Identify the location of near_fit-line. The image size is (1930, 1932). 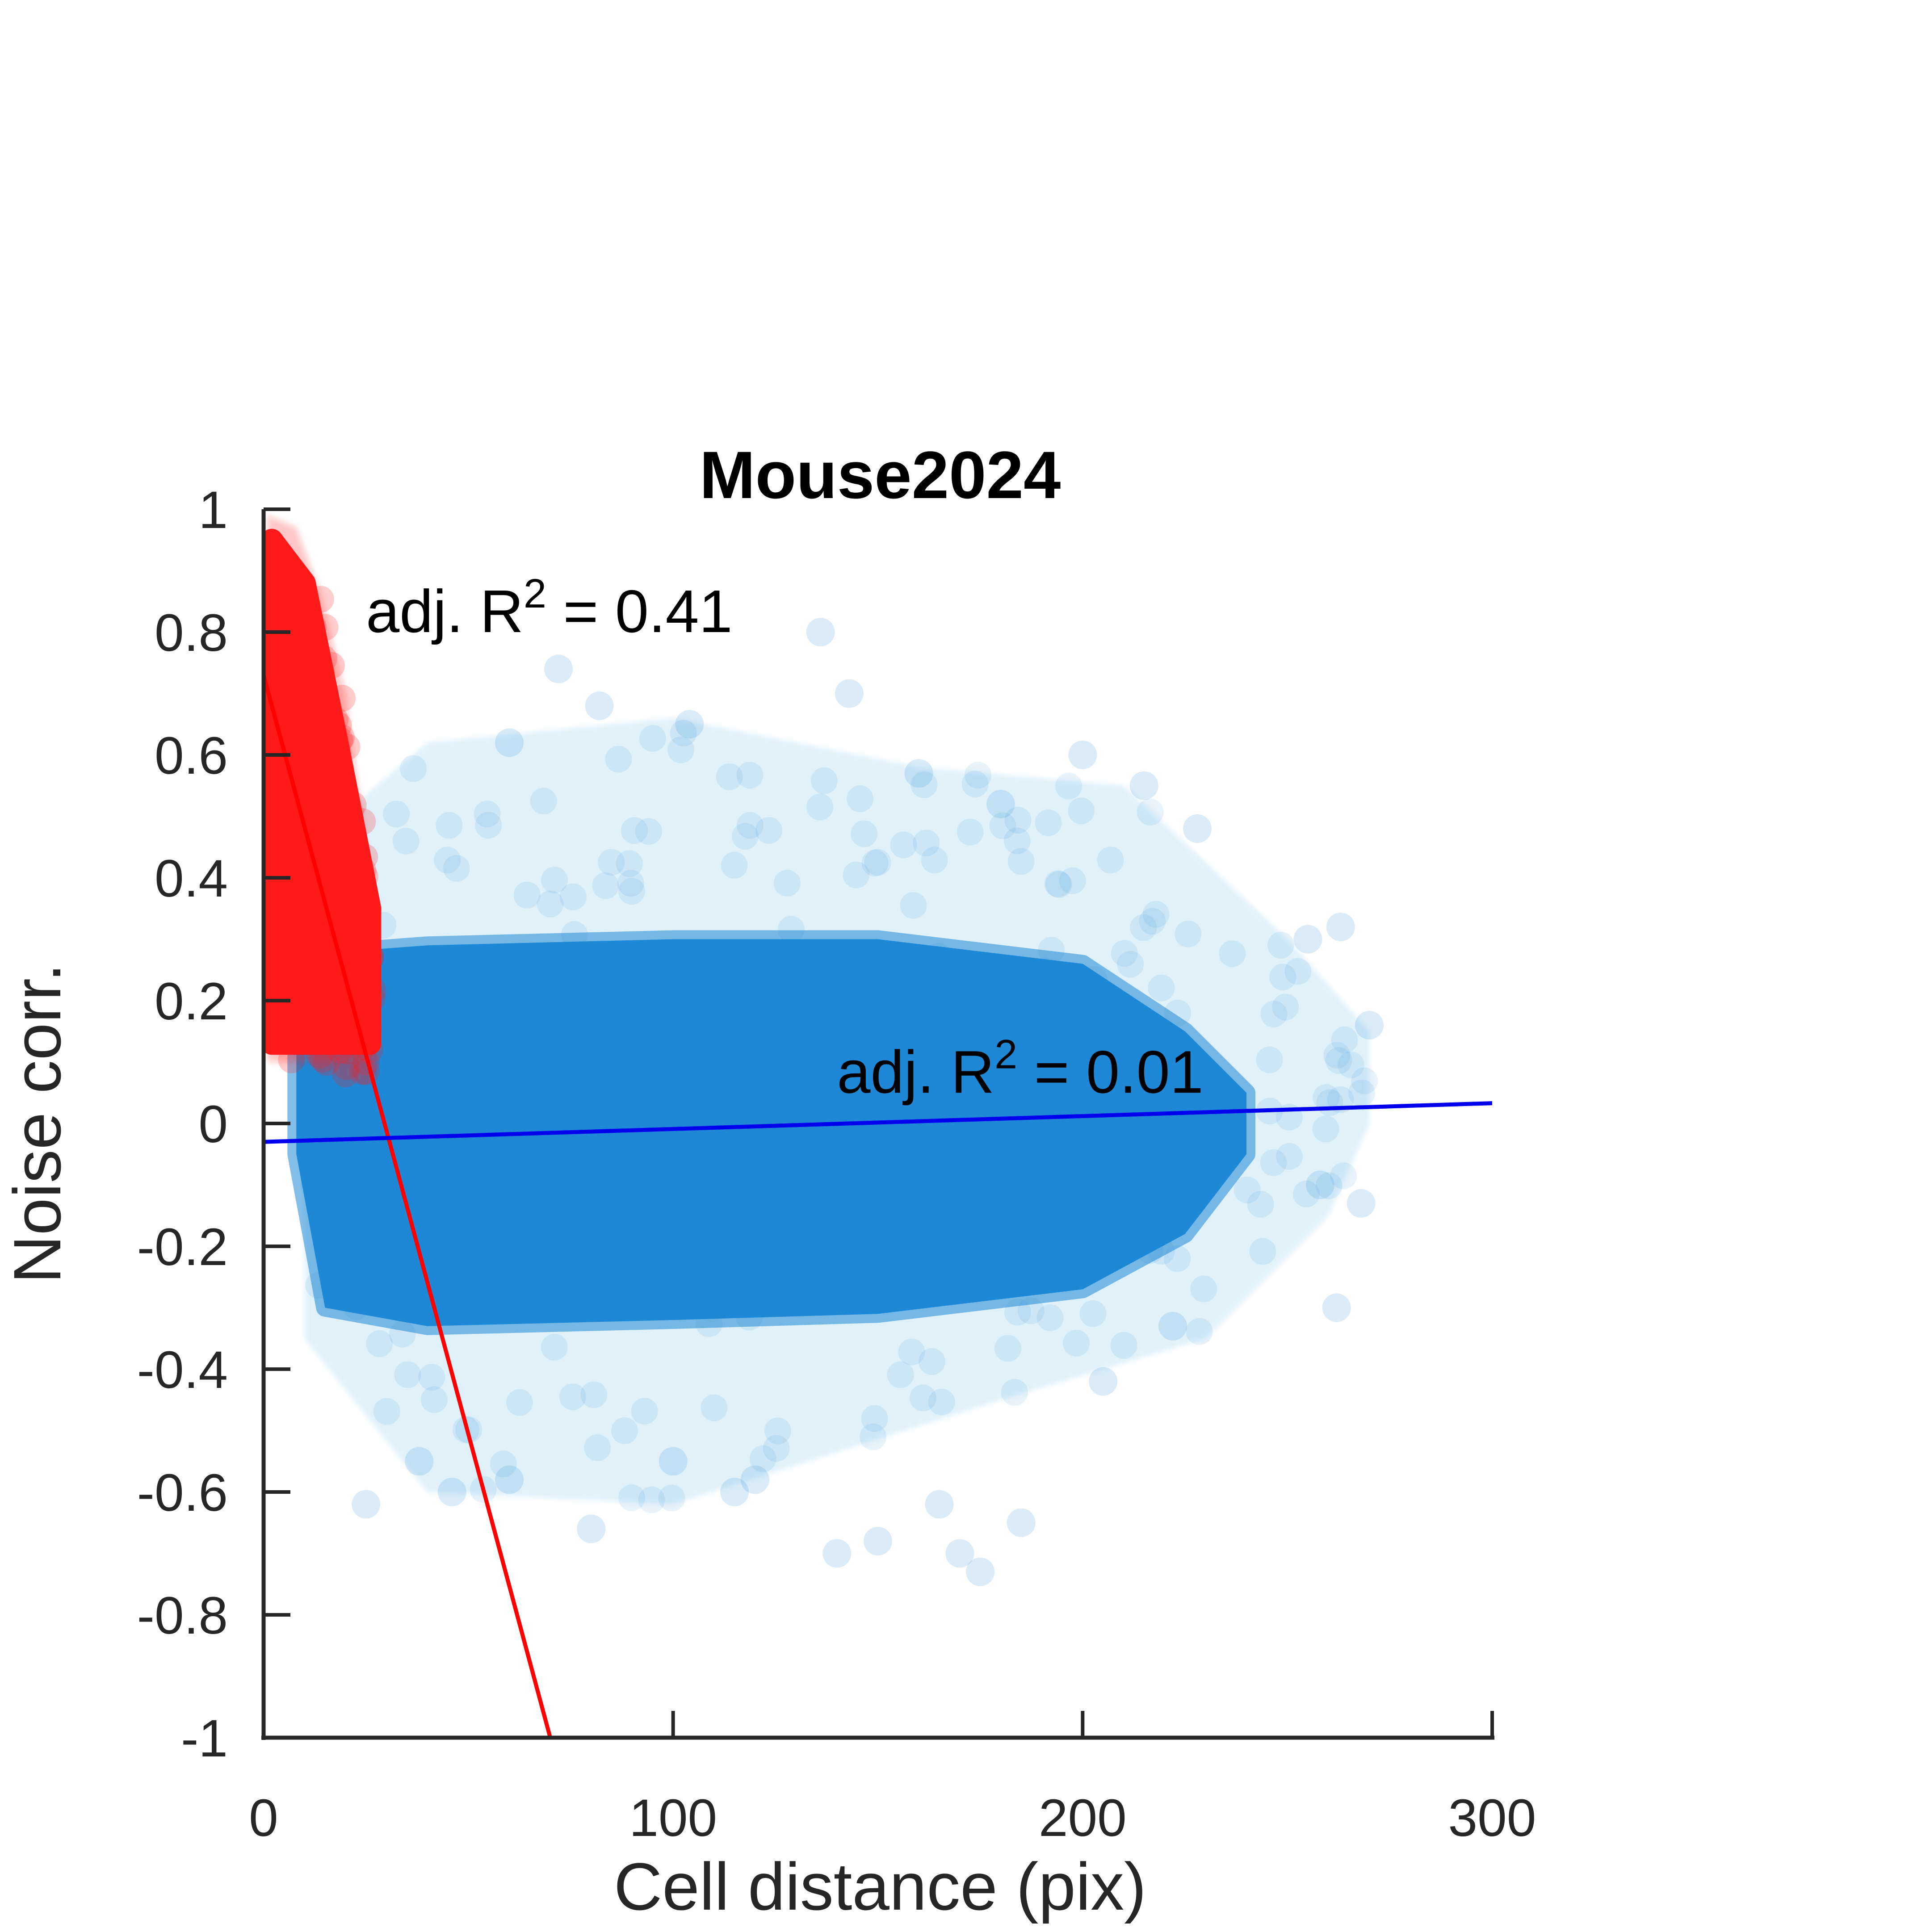
(408, 1206).